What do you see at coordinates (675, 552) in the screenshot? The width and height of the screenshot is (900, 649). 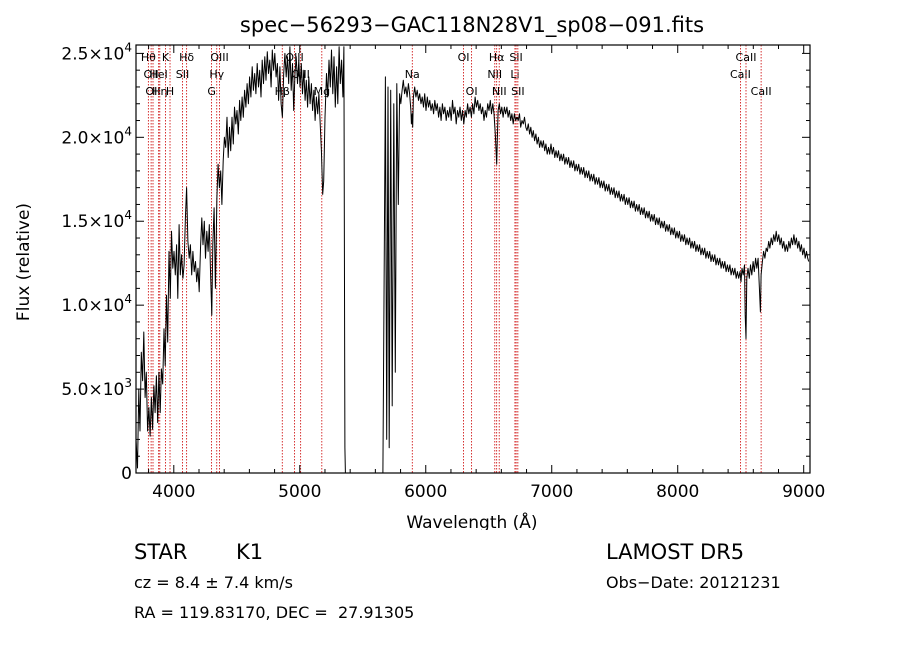 I see `survey-name: LAMOST DR5` at bounding box center [675, 552].